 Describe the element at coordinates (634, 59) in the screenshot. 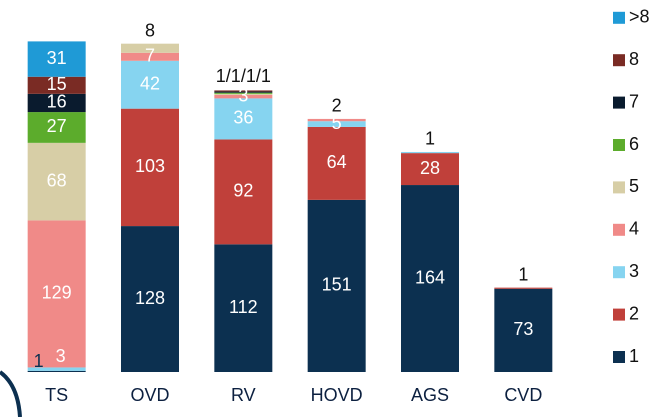

I see `legend-label: 8` at that location.